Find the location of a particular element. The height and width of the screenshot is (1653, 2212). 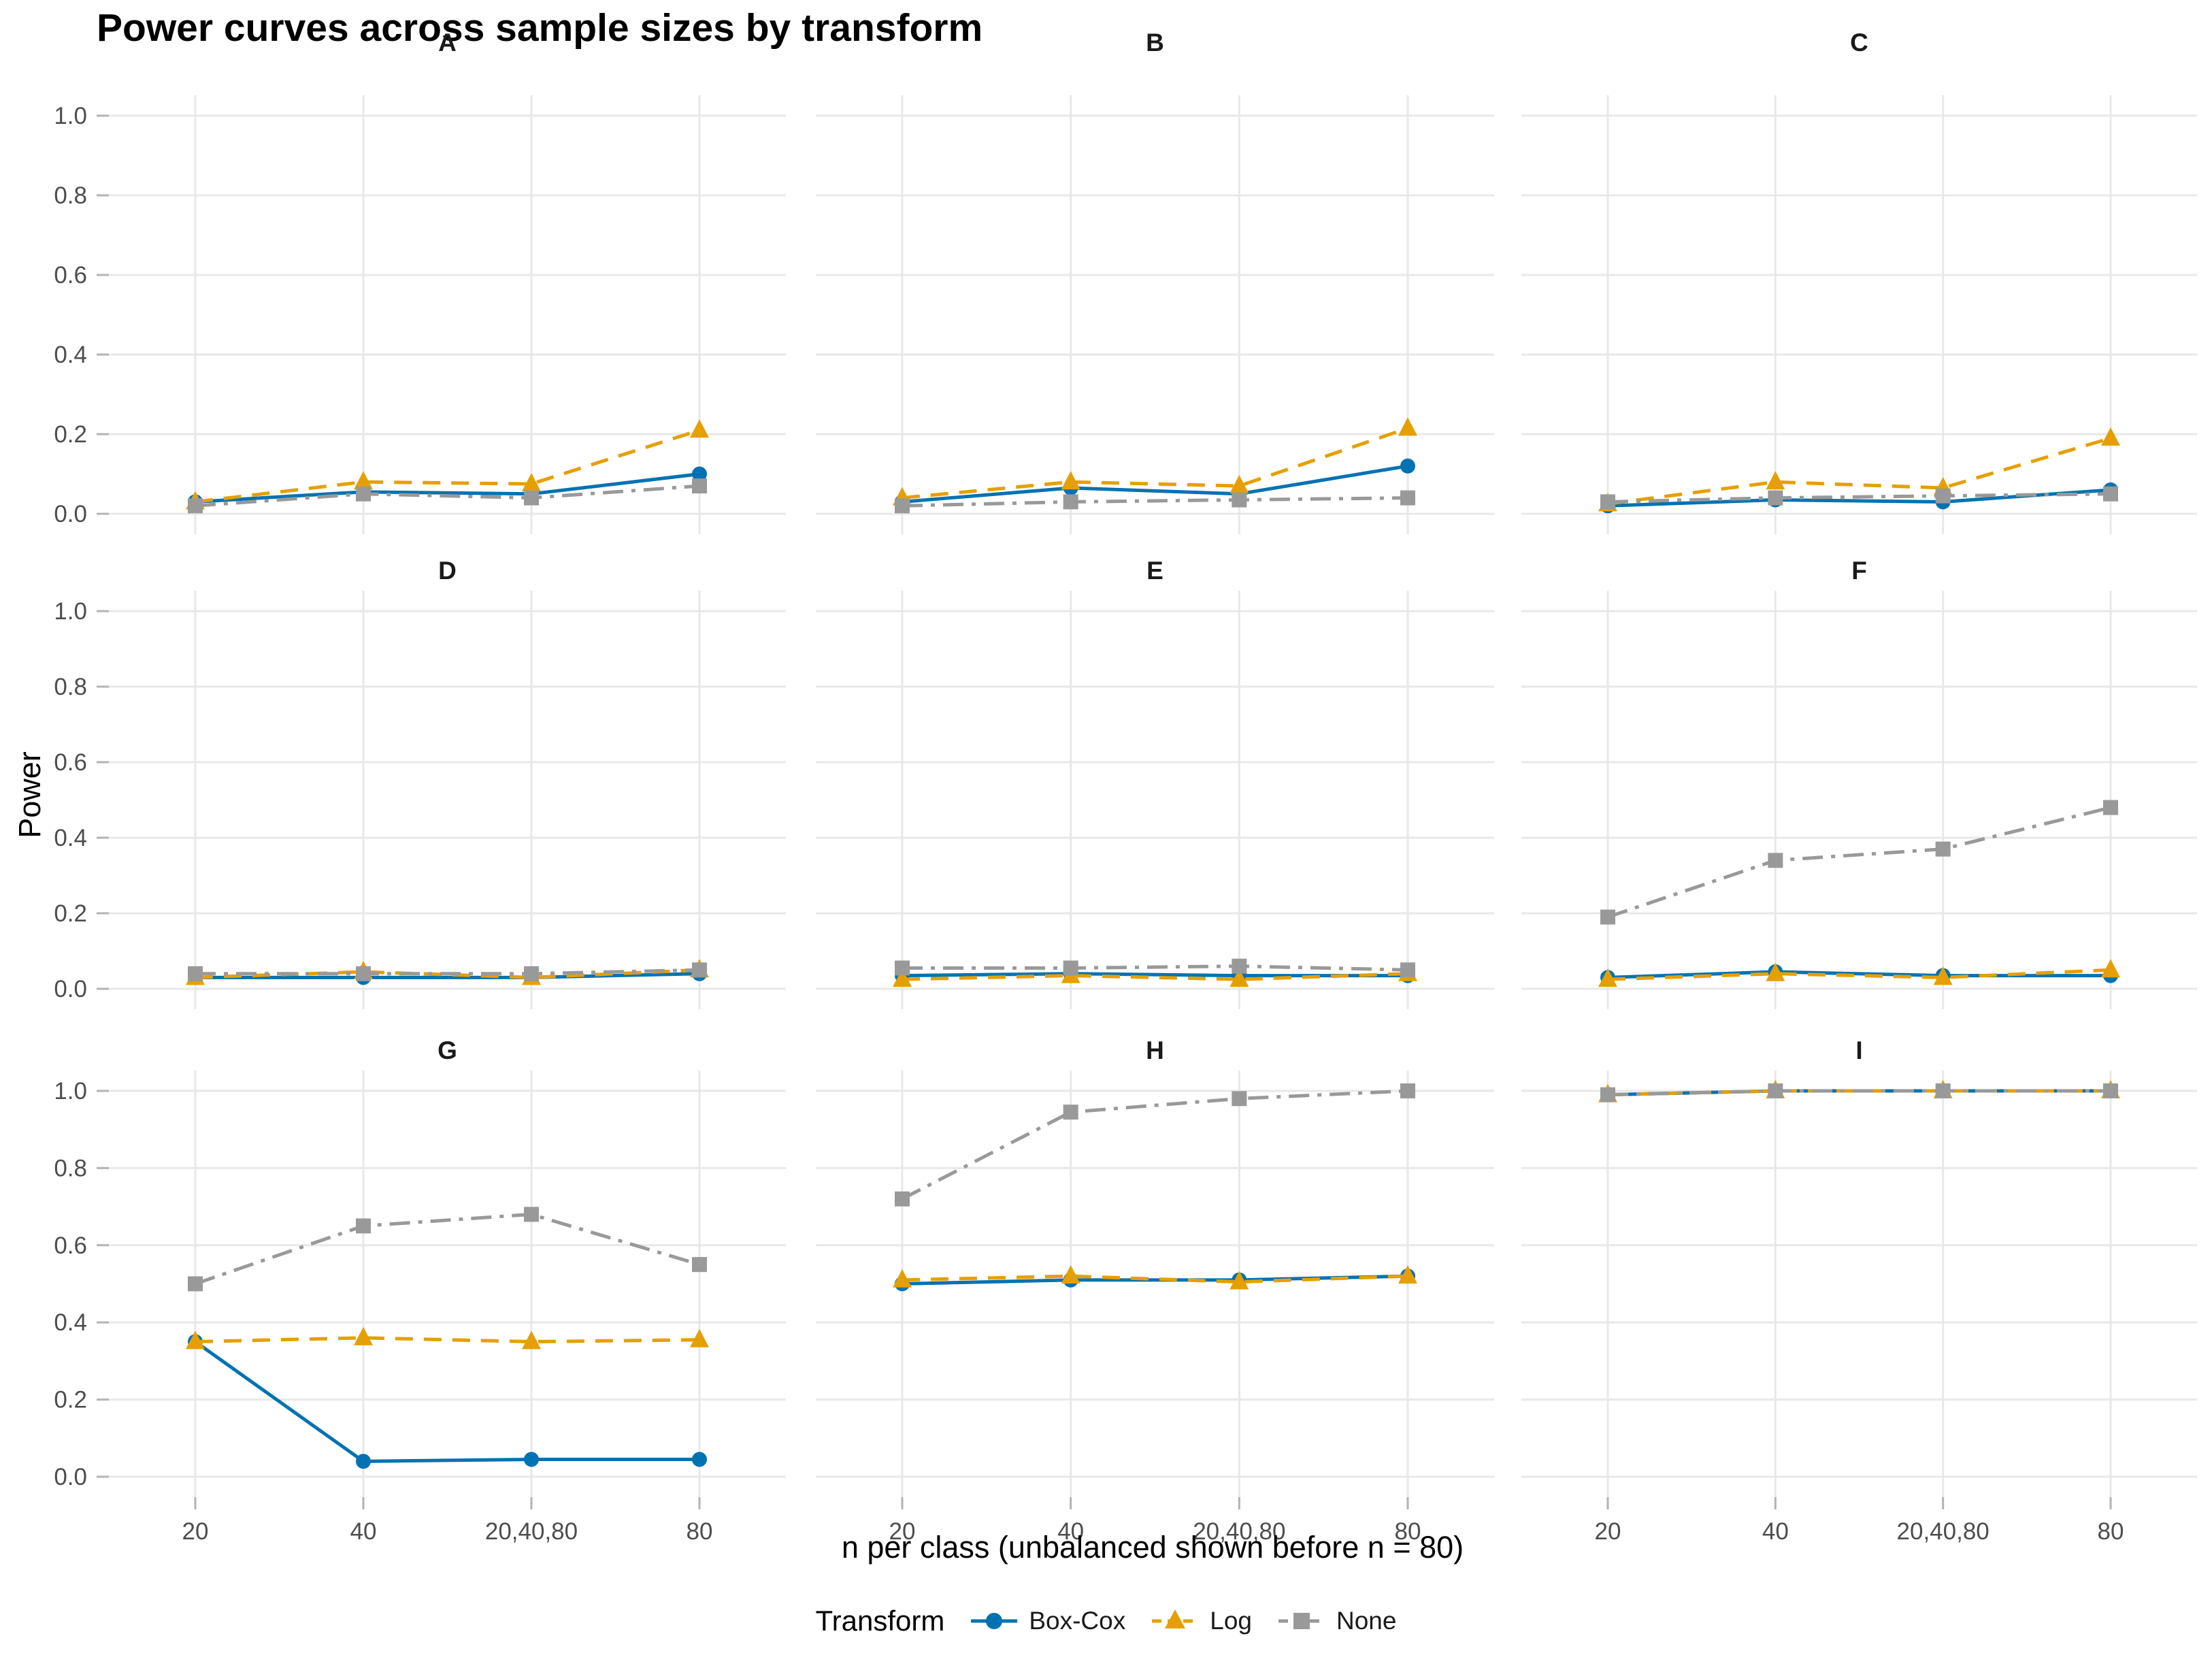

legend-label: Log is located at coordinates (1231, 1621).